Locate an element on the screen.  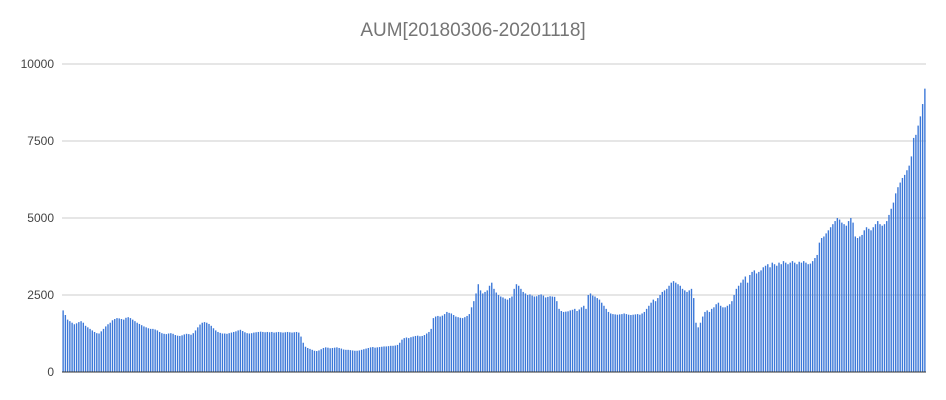
y-axis: 0 2500 5000 7500 10000 is located at coordinates (38, 218).